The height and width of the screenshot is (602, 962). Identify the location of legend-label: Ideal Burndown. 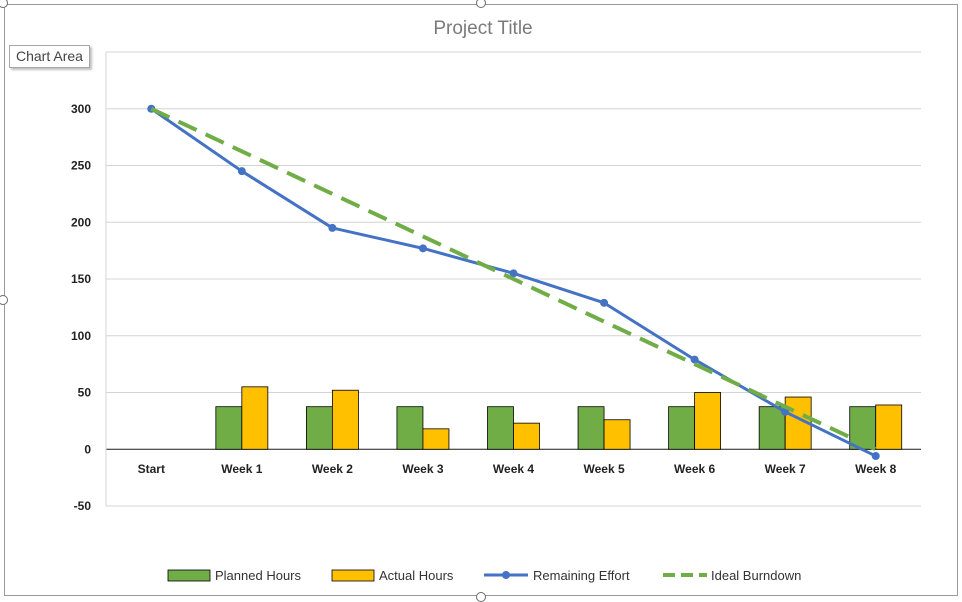
(756, 575).